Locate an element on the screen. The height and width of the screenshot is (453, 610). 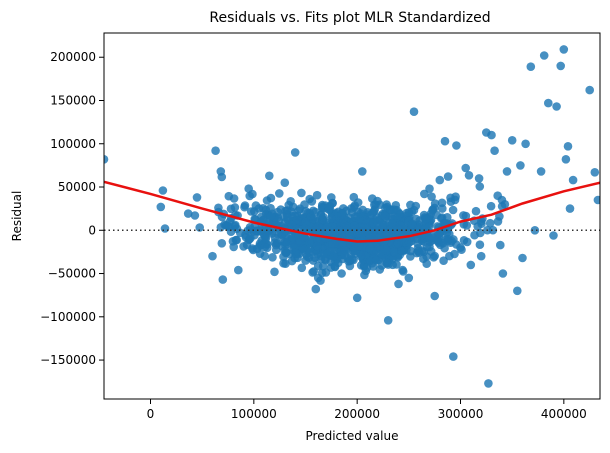
y-tick-label: 50000 is located at coordinates (77, 187).